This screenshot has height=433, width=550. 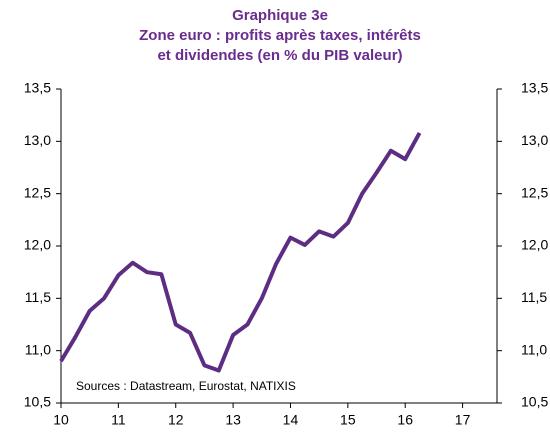 I want to click on y2-tick-label: 10,5, so click(x=534, y=402).